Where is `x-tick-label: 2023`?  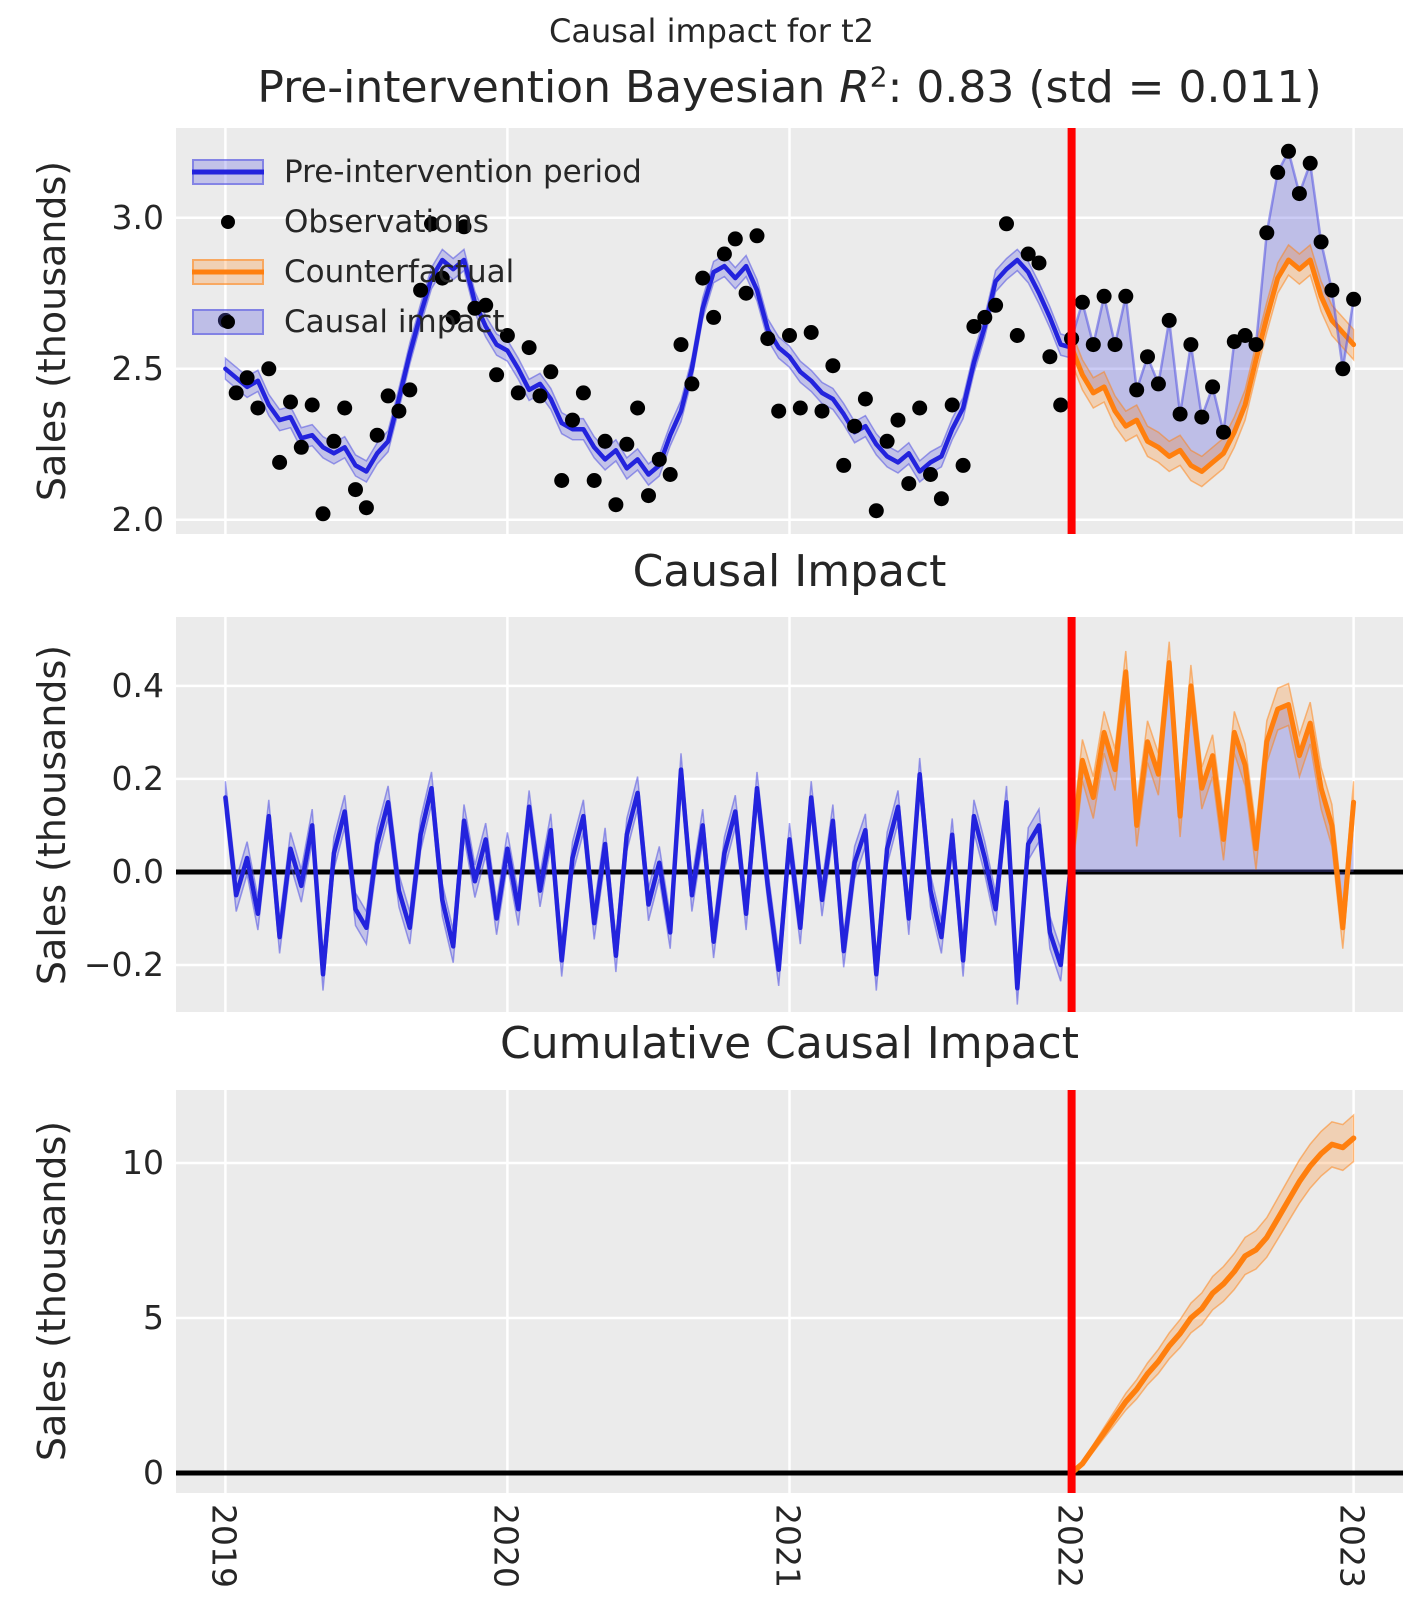
x-tick-label: 2023 is located at coordinates (1352, 1546).